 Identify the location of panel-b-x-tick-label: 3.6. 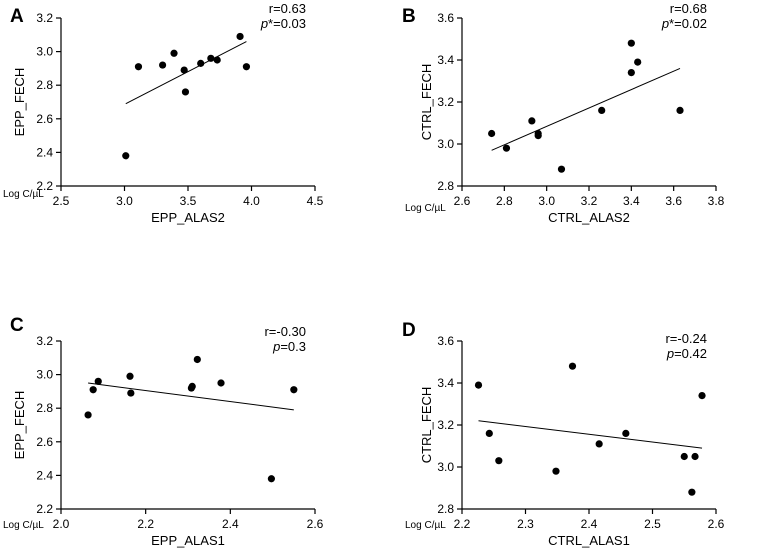
(673, 201).